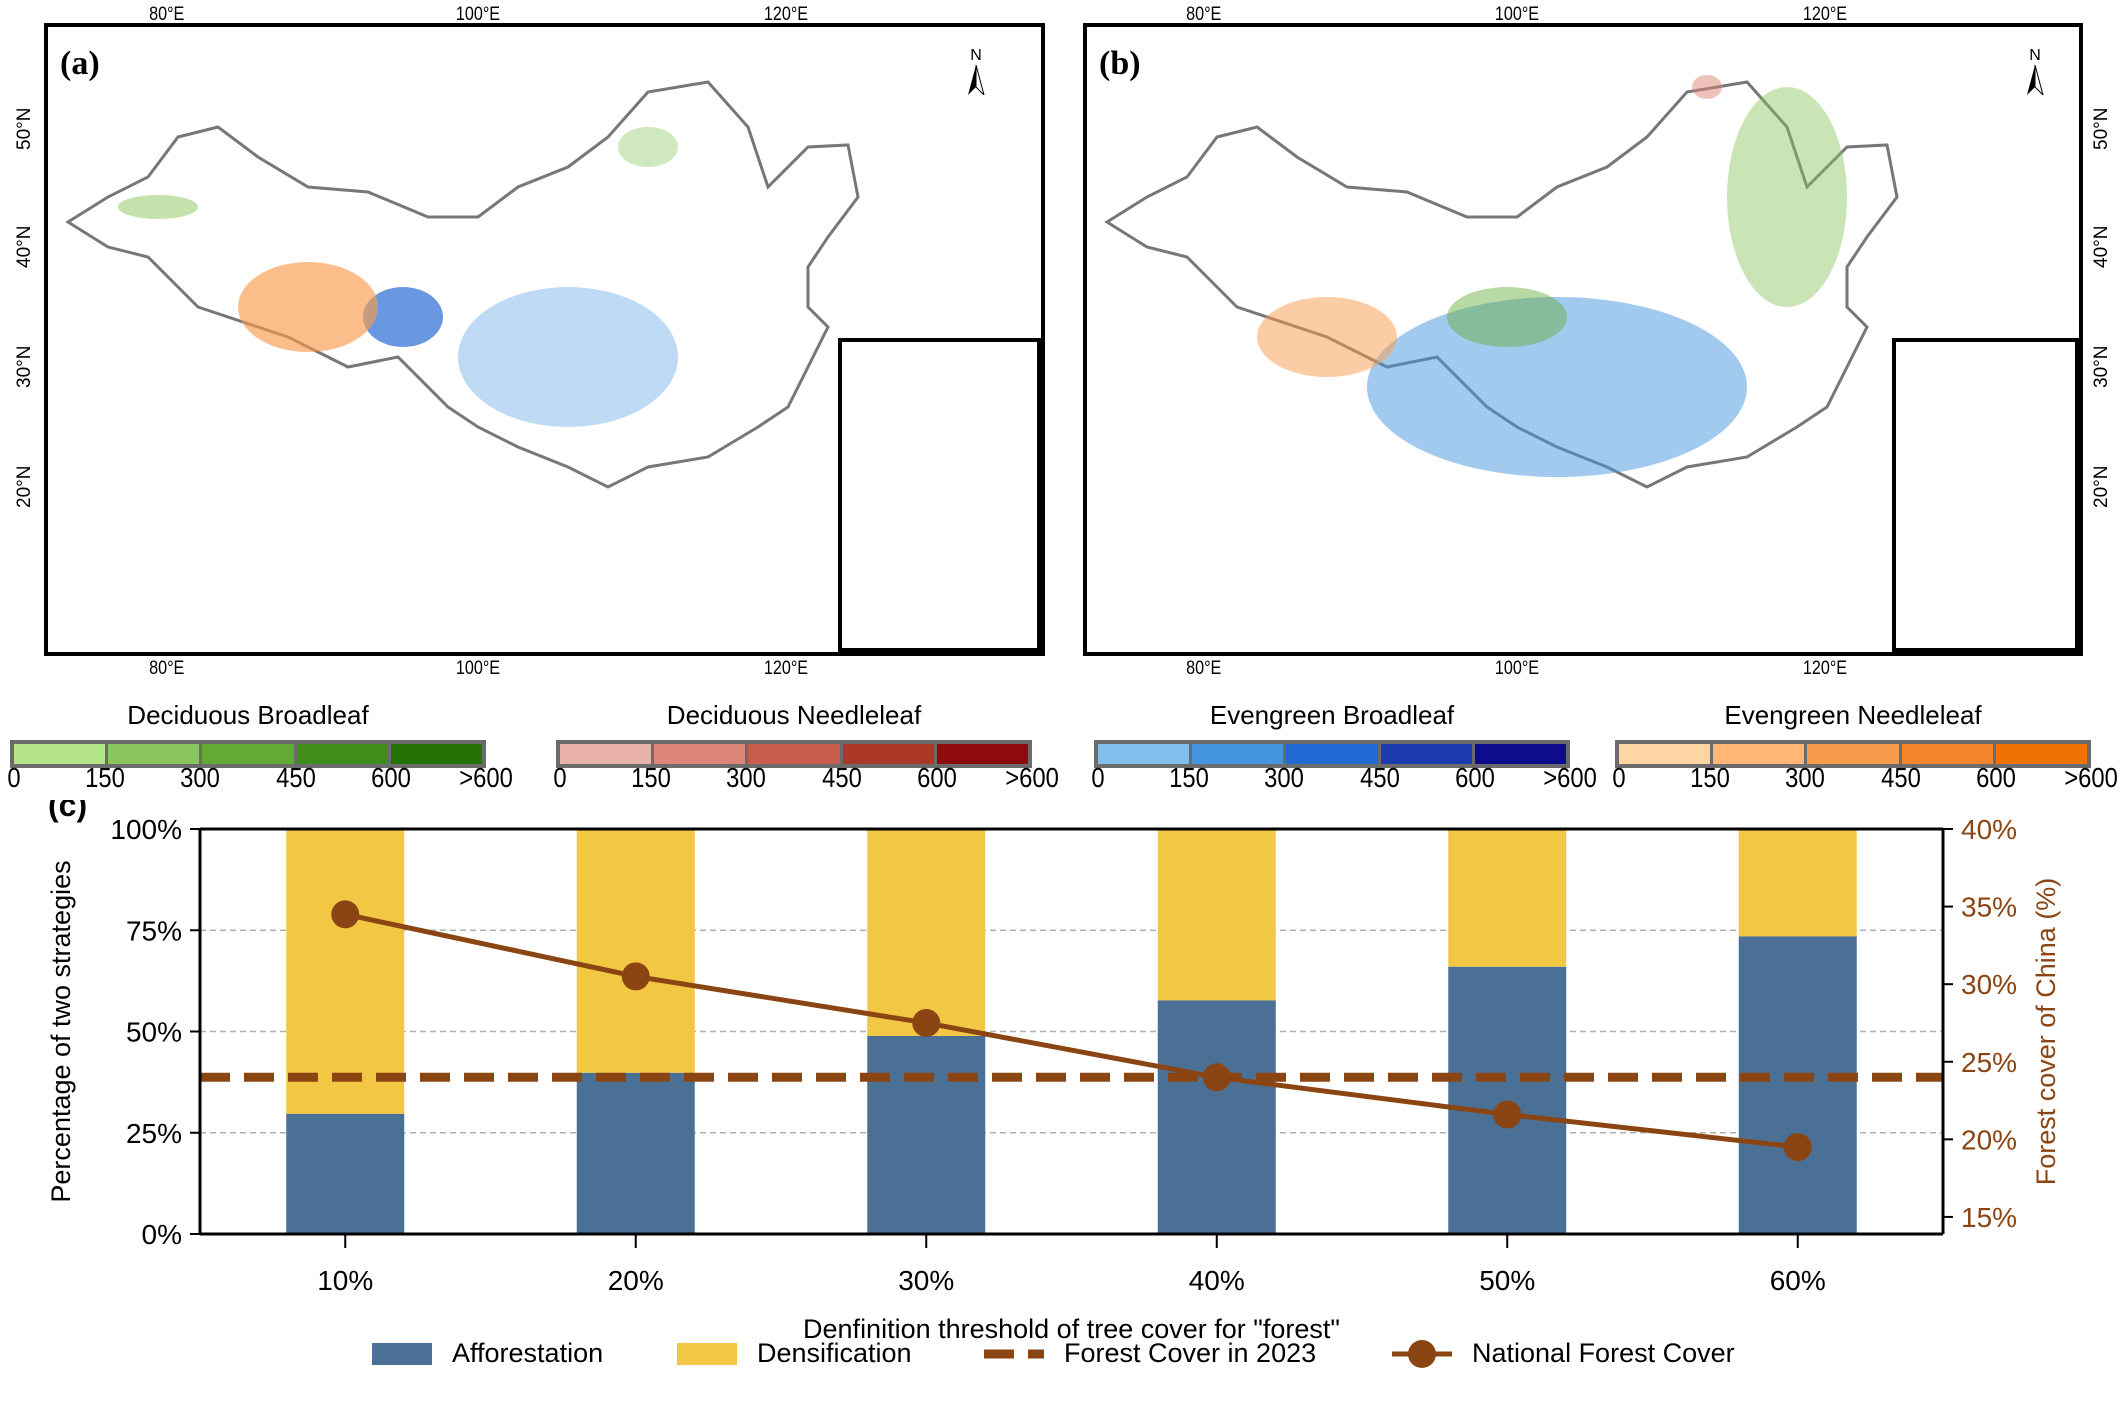 The image size is (2126, 1413). I want to click on y-tick-label: 0%, so click(162, 1234).